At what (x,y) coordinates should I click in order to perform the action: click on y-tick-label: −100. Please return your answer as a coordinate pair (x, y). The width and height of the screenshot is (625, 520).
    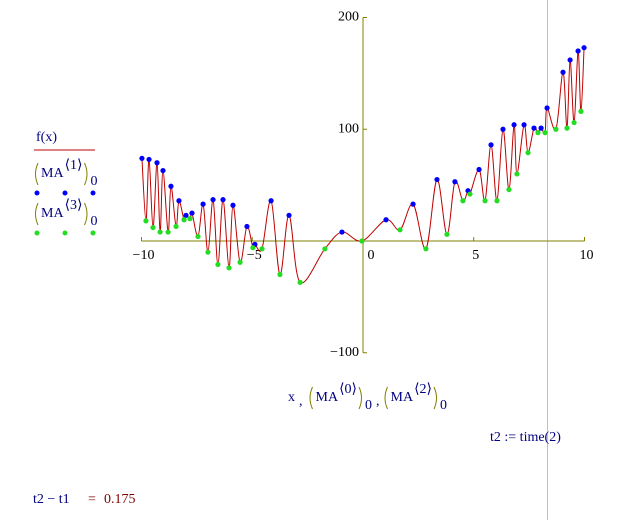
    Looking at the image, I should click on (344, 352).